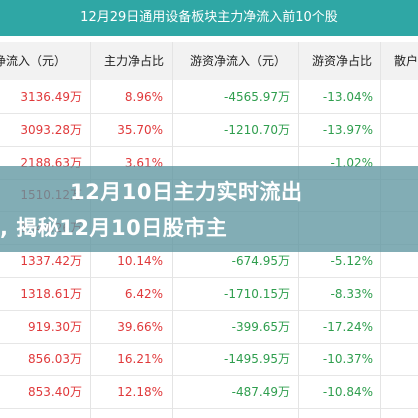  Describe the element at coordinates (51, 293) in the screenshot. I see `table-cell: 1318.61万` at that location.